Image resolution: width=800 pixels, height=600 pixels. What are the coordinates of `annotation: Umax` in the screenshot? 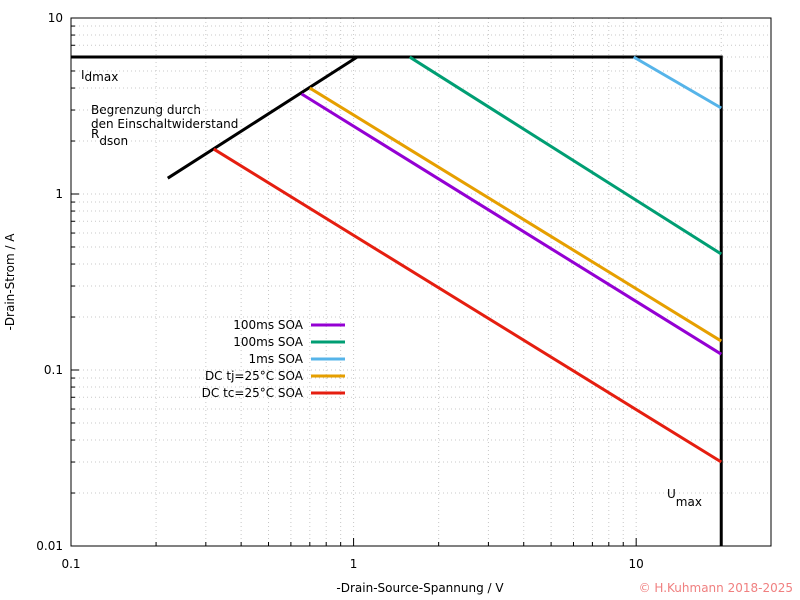 It's located at (684, 498).